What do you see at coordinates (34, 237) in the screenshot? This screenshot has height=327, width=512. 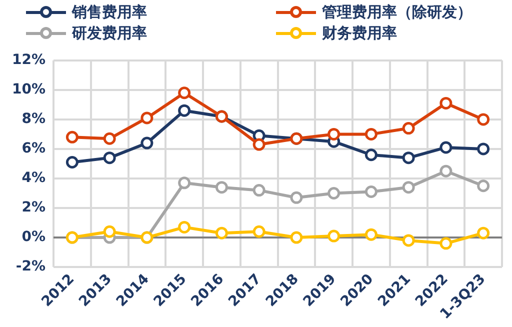 I see `y-tick-label: 0%` at bounding box center [34, 237].